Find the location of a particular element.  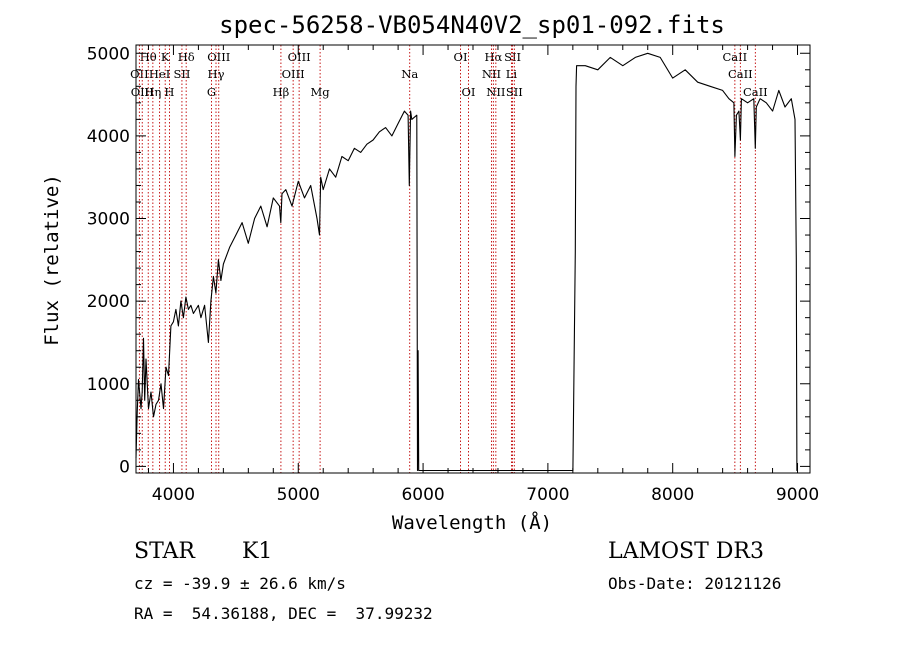

line-marker-label: Hδ is located at coordinates (186, 57).